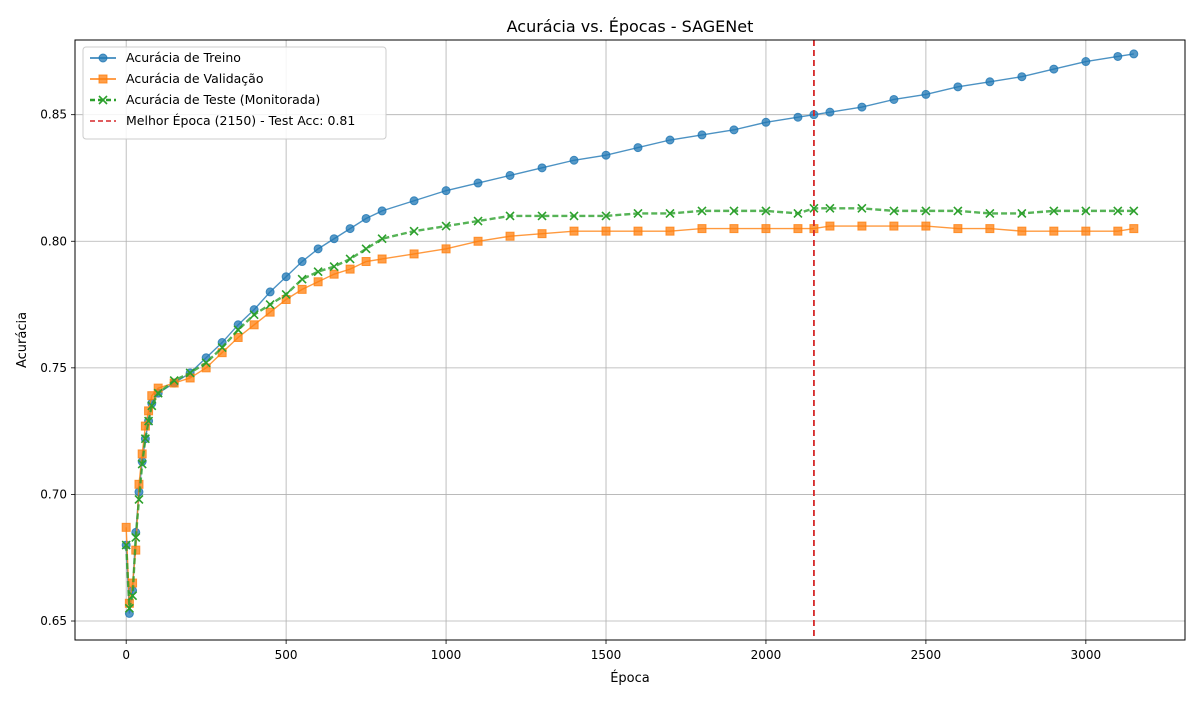  I want to click on x-tick-label: 3000, so click(1086, 655).